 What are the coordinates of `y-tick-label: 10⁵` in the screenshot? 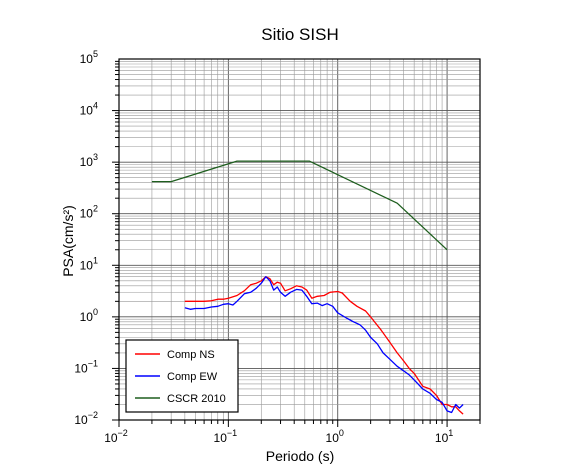 It's located at (89, 57).